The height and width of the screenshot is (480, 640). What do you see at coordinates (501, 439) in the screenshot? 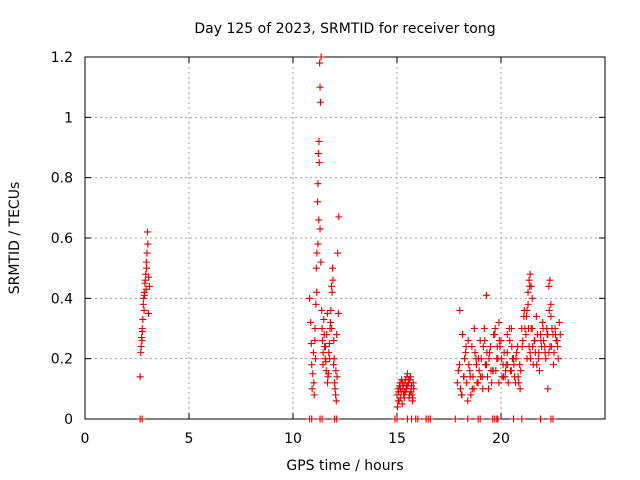
I see `x-tick-label: 20` at bounding box center [501, 439].